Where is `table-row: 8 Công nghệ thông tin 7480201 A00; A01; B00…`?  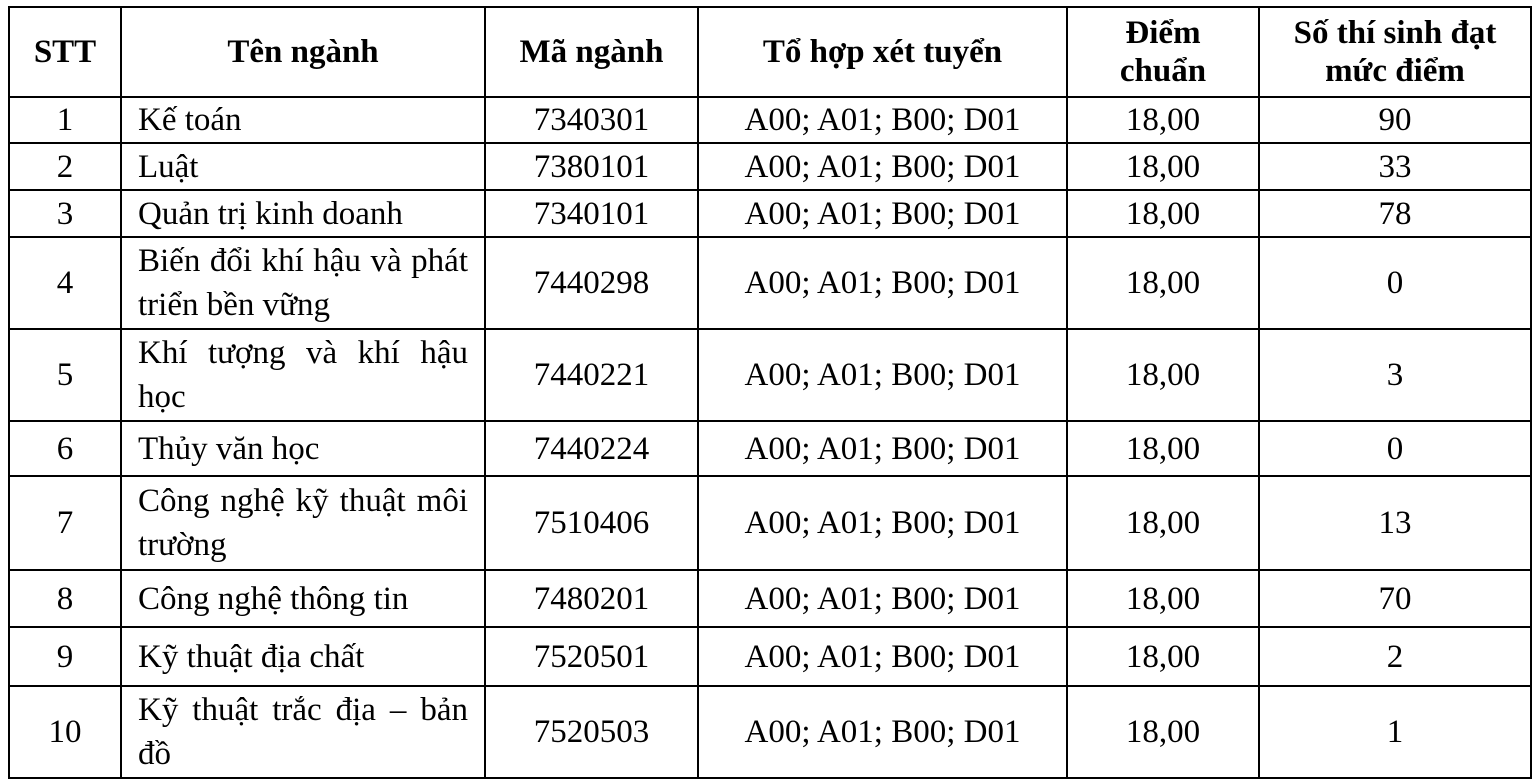
table-row: 8 Công nghệ thông tin 7480201 A00; A01; B00… is located at coordinates (770, 598).